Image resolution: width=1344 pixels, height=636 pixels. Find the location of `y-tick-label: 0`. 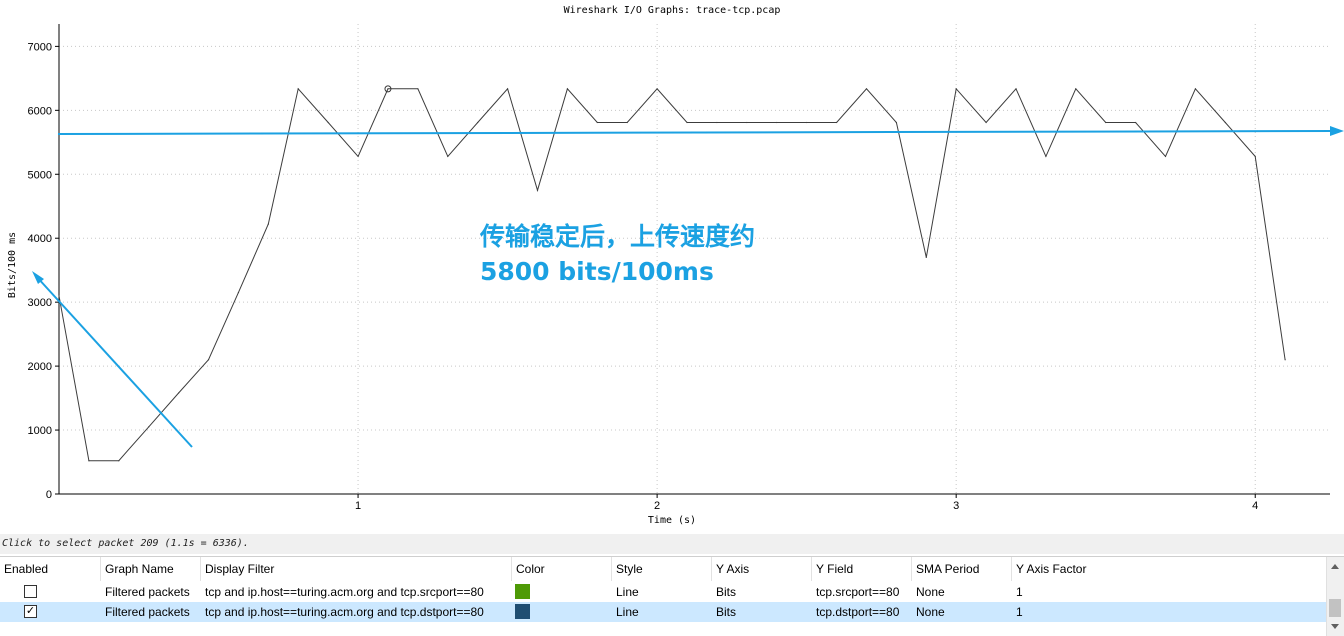

y-tick-label: 0 is located at coordinates (49, 495).